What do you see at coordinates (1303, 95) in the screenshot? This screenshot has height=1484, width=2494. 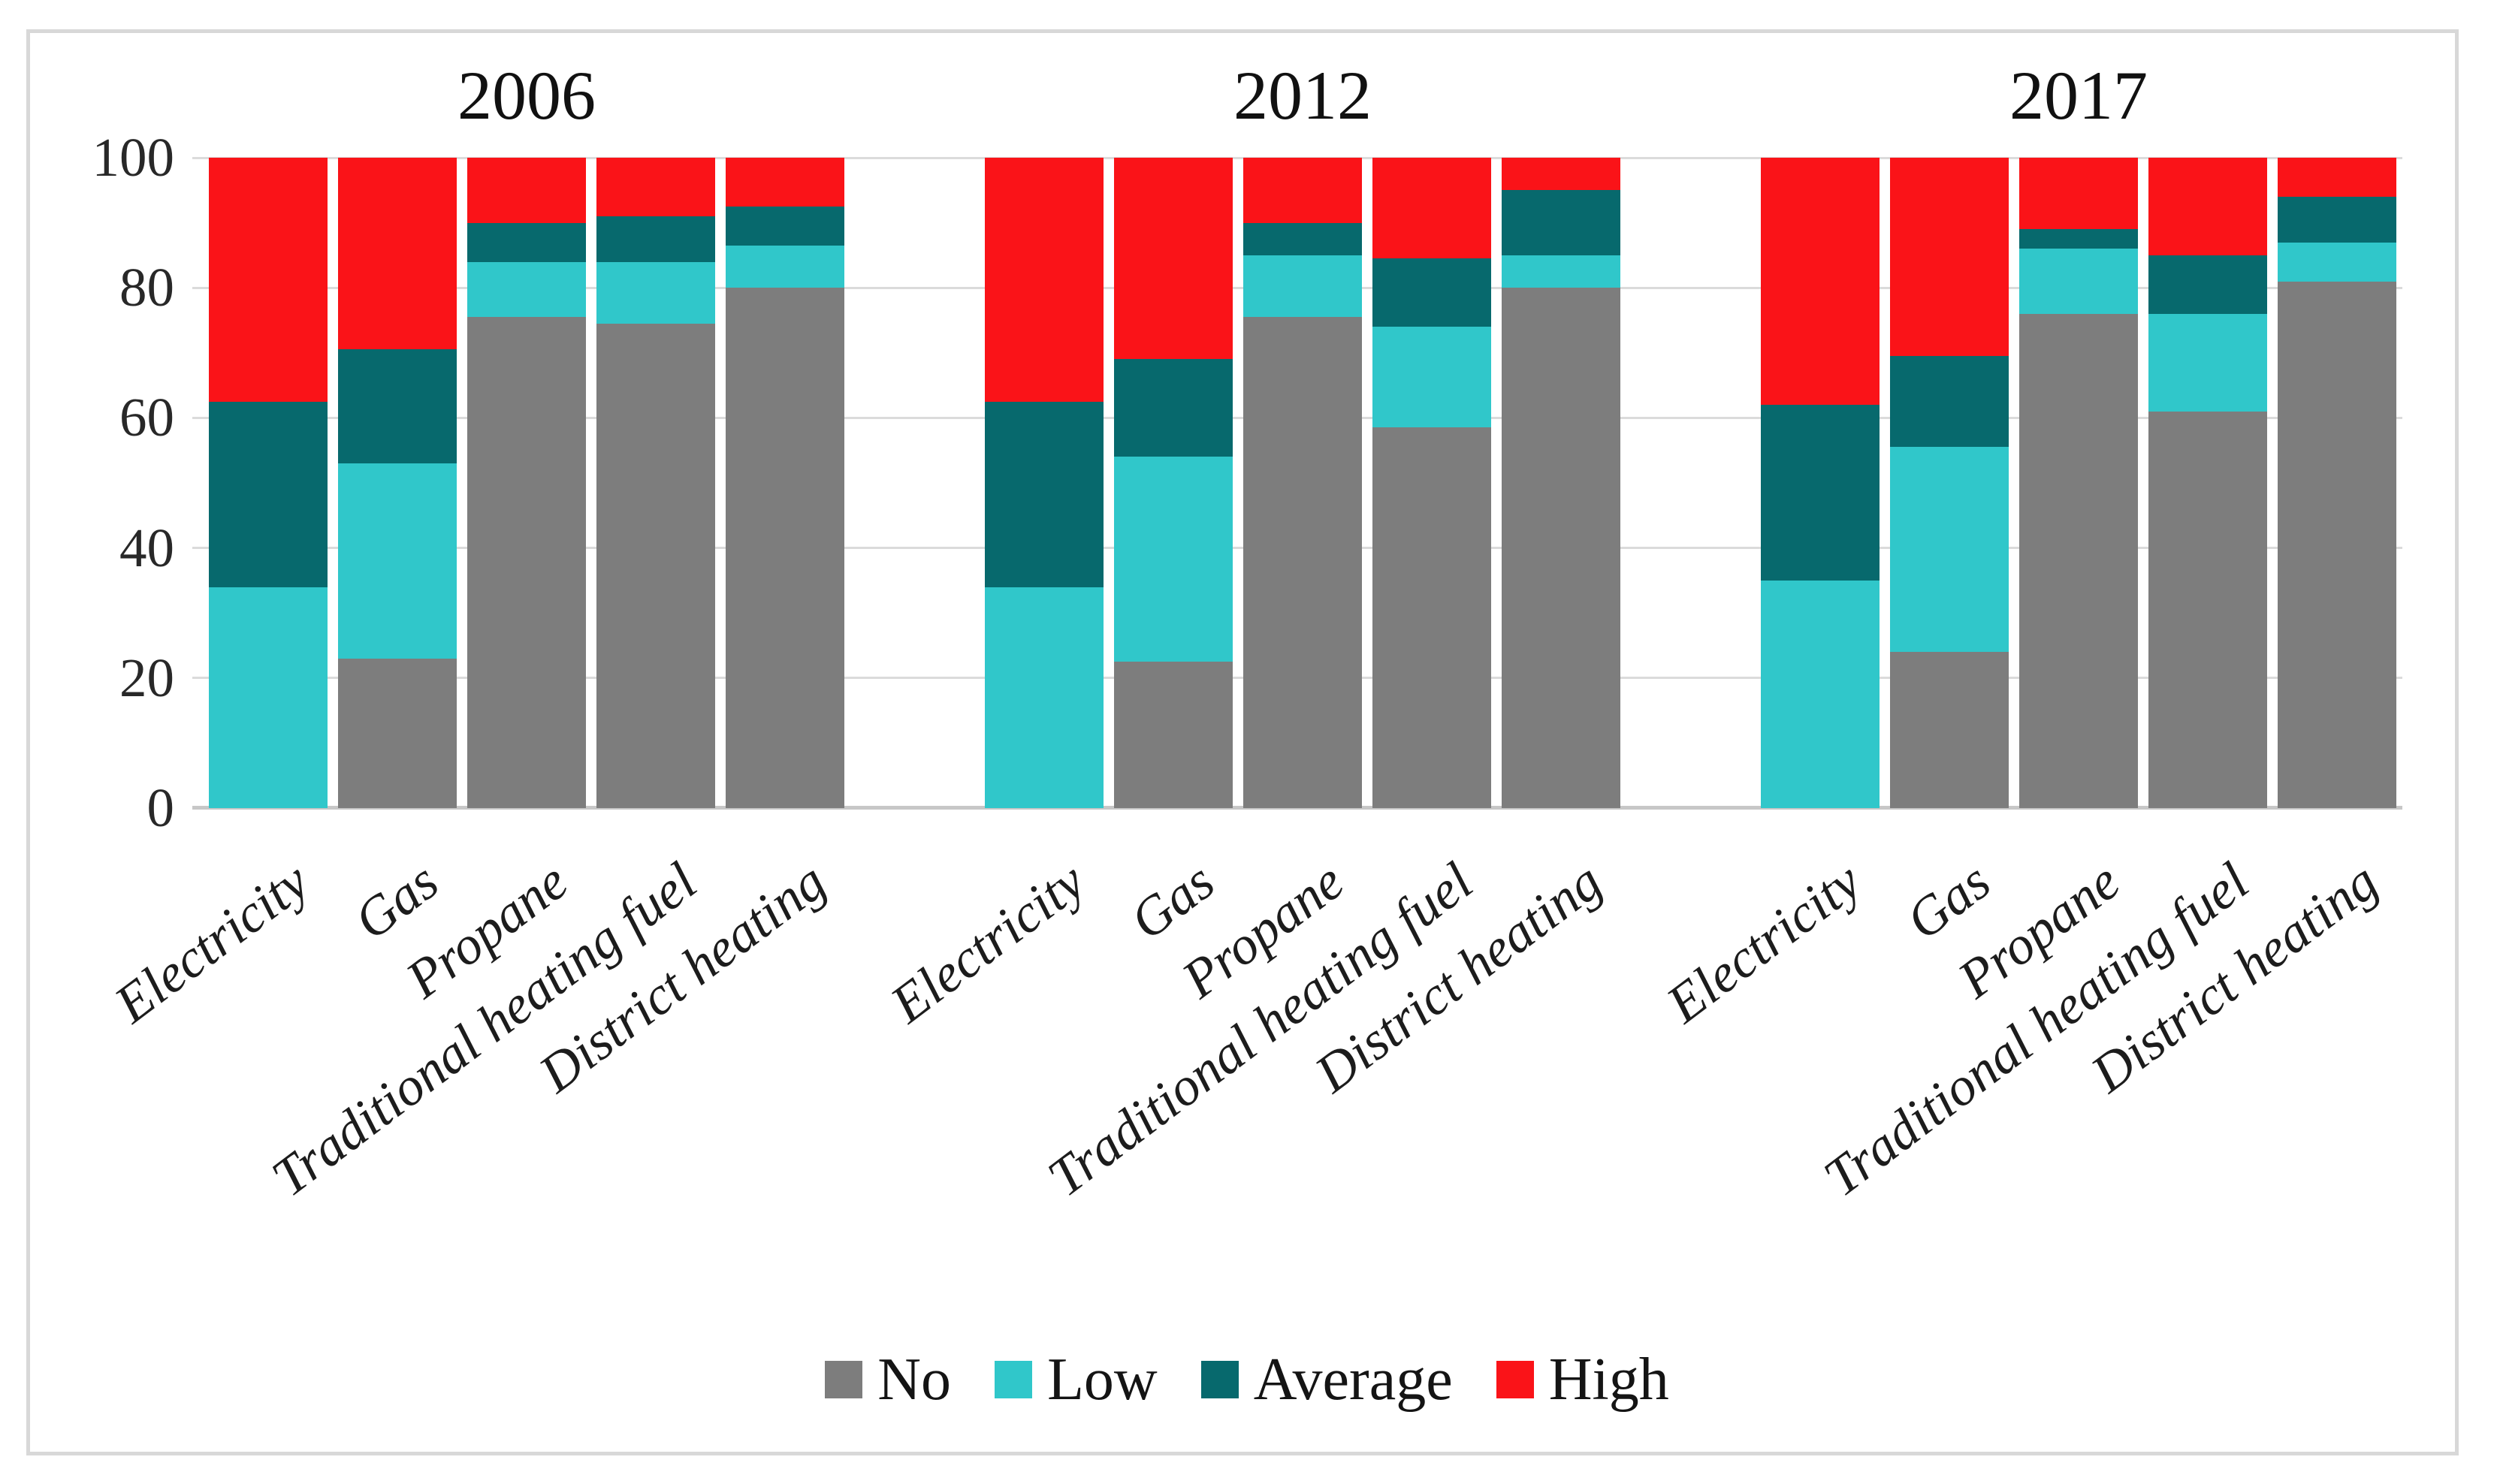 I see `year-group-title: 2012` at bounding box center [1303, 95].